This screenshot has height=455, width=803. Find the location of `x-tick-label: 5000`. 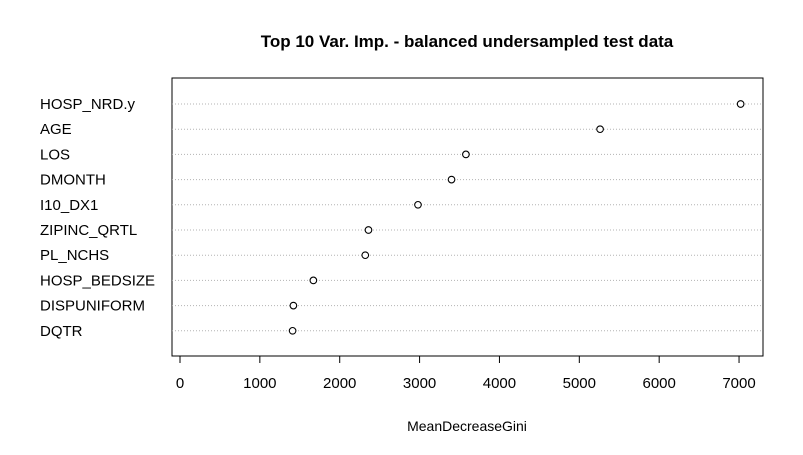

x-tick-label: 5000 is located at coordinates (579, 383).